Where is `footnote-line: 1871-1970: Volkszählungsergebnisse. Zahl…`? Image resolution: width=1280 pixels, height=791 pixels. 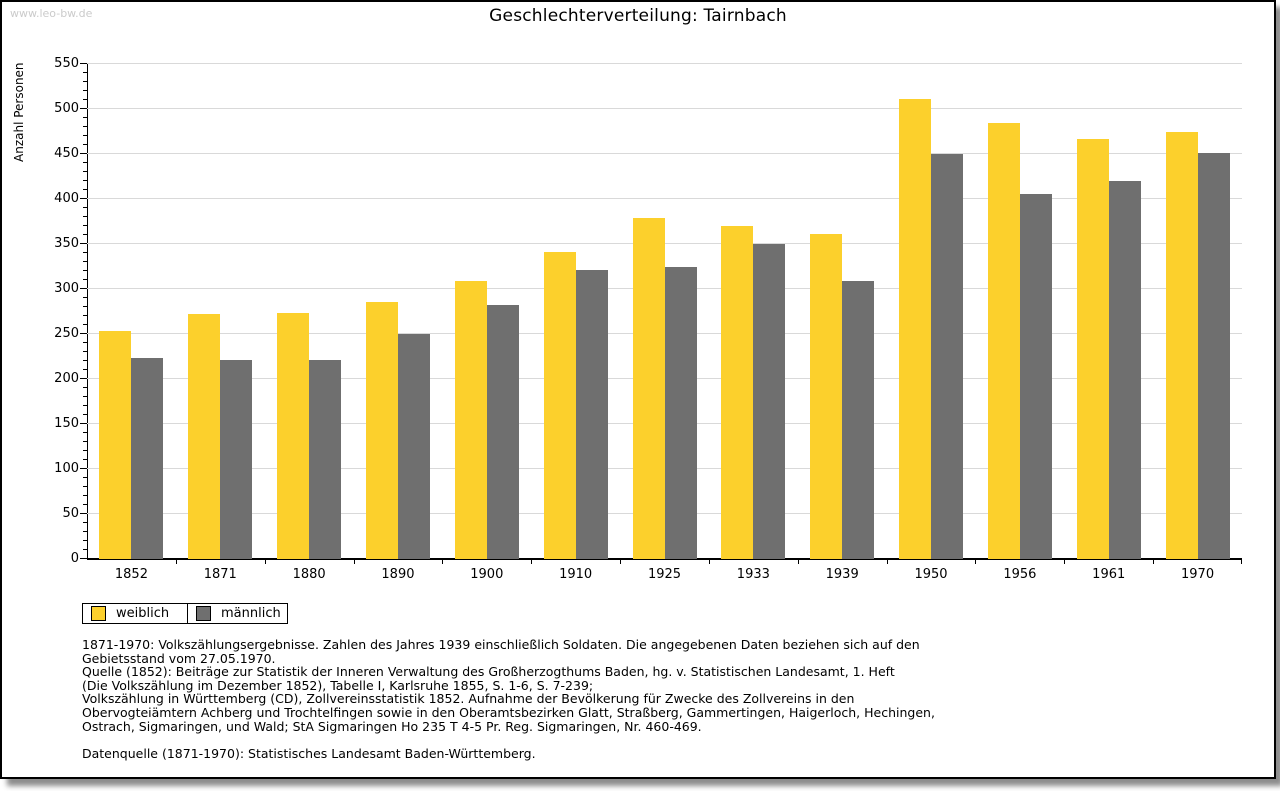 footnote-line: 1871-1970: Volkszählungsergebnisse. Zahl… is located at coordinates (501, 644).